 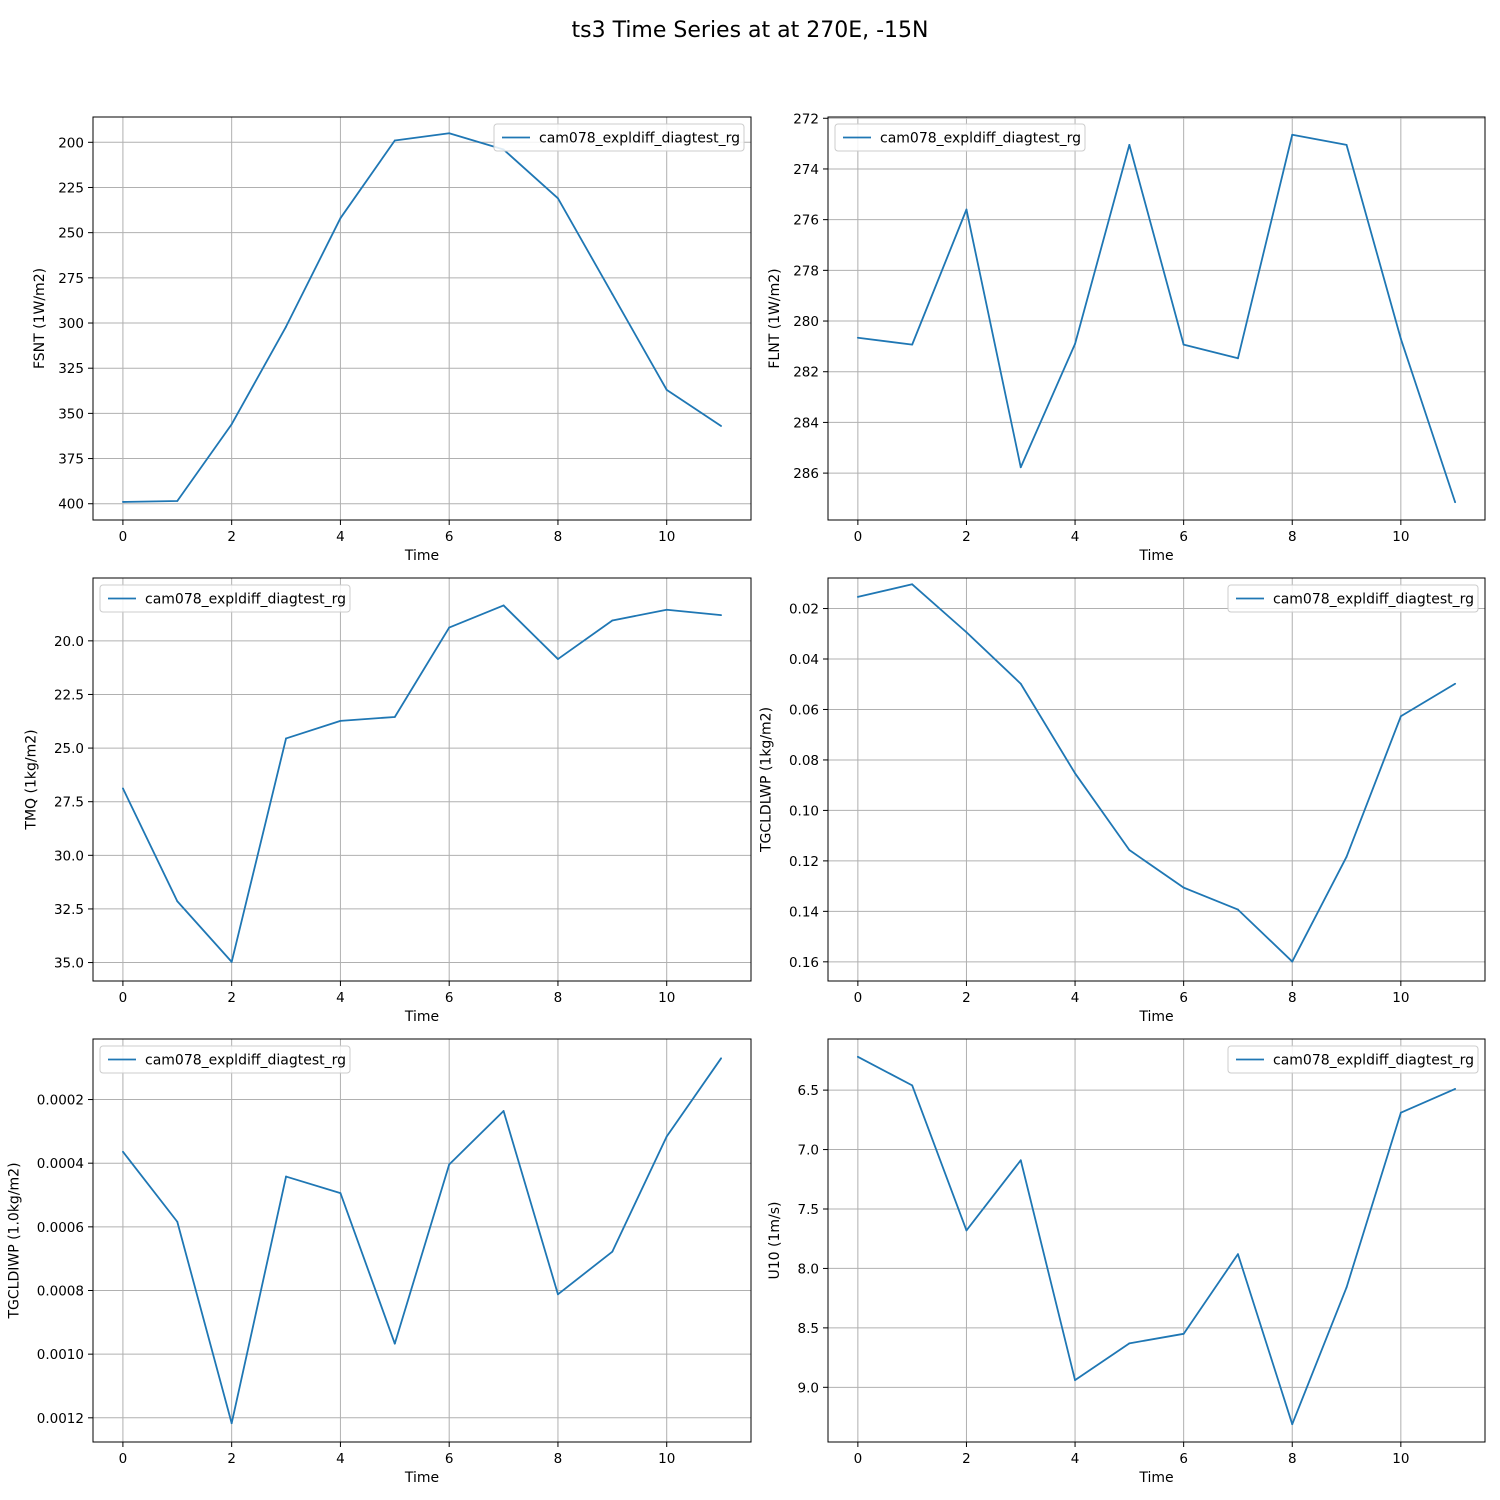 I want to click on y-tick-label: 8.5, so click(x=808, y=1329).